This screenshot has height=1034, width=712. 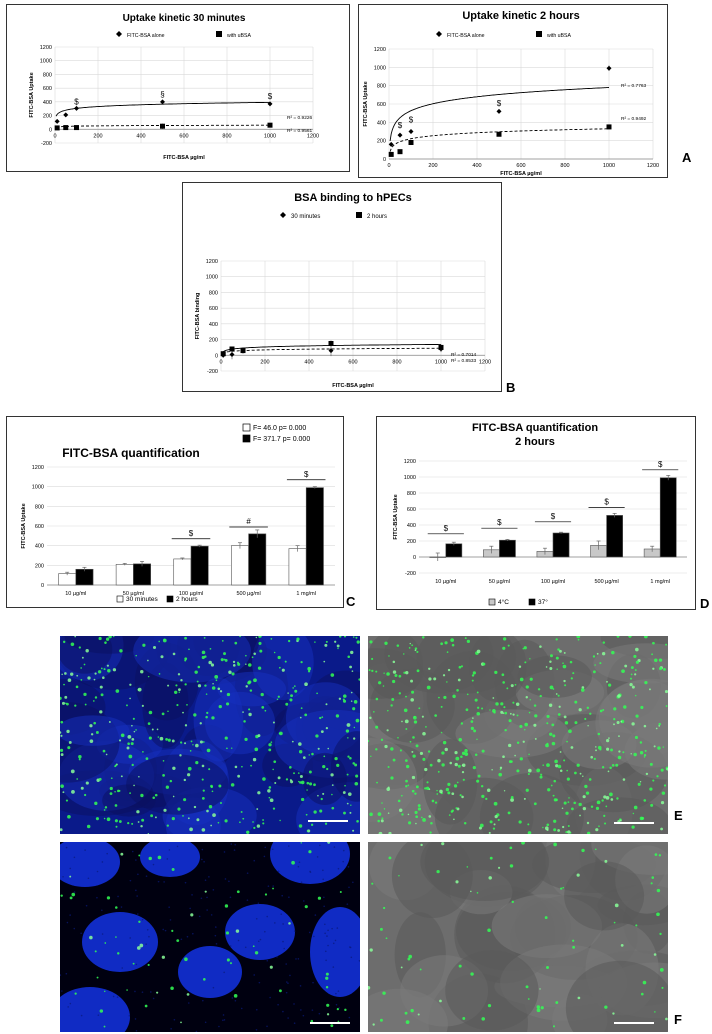 I want to click on legend-label: with uBSA, so click(x=239, y=36).